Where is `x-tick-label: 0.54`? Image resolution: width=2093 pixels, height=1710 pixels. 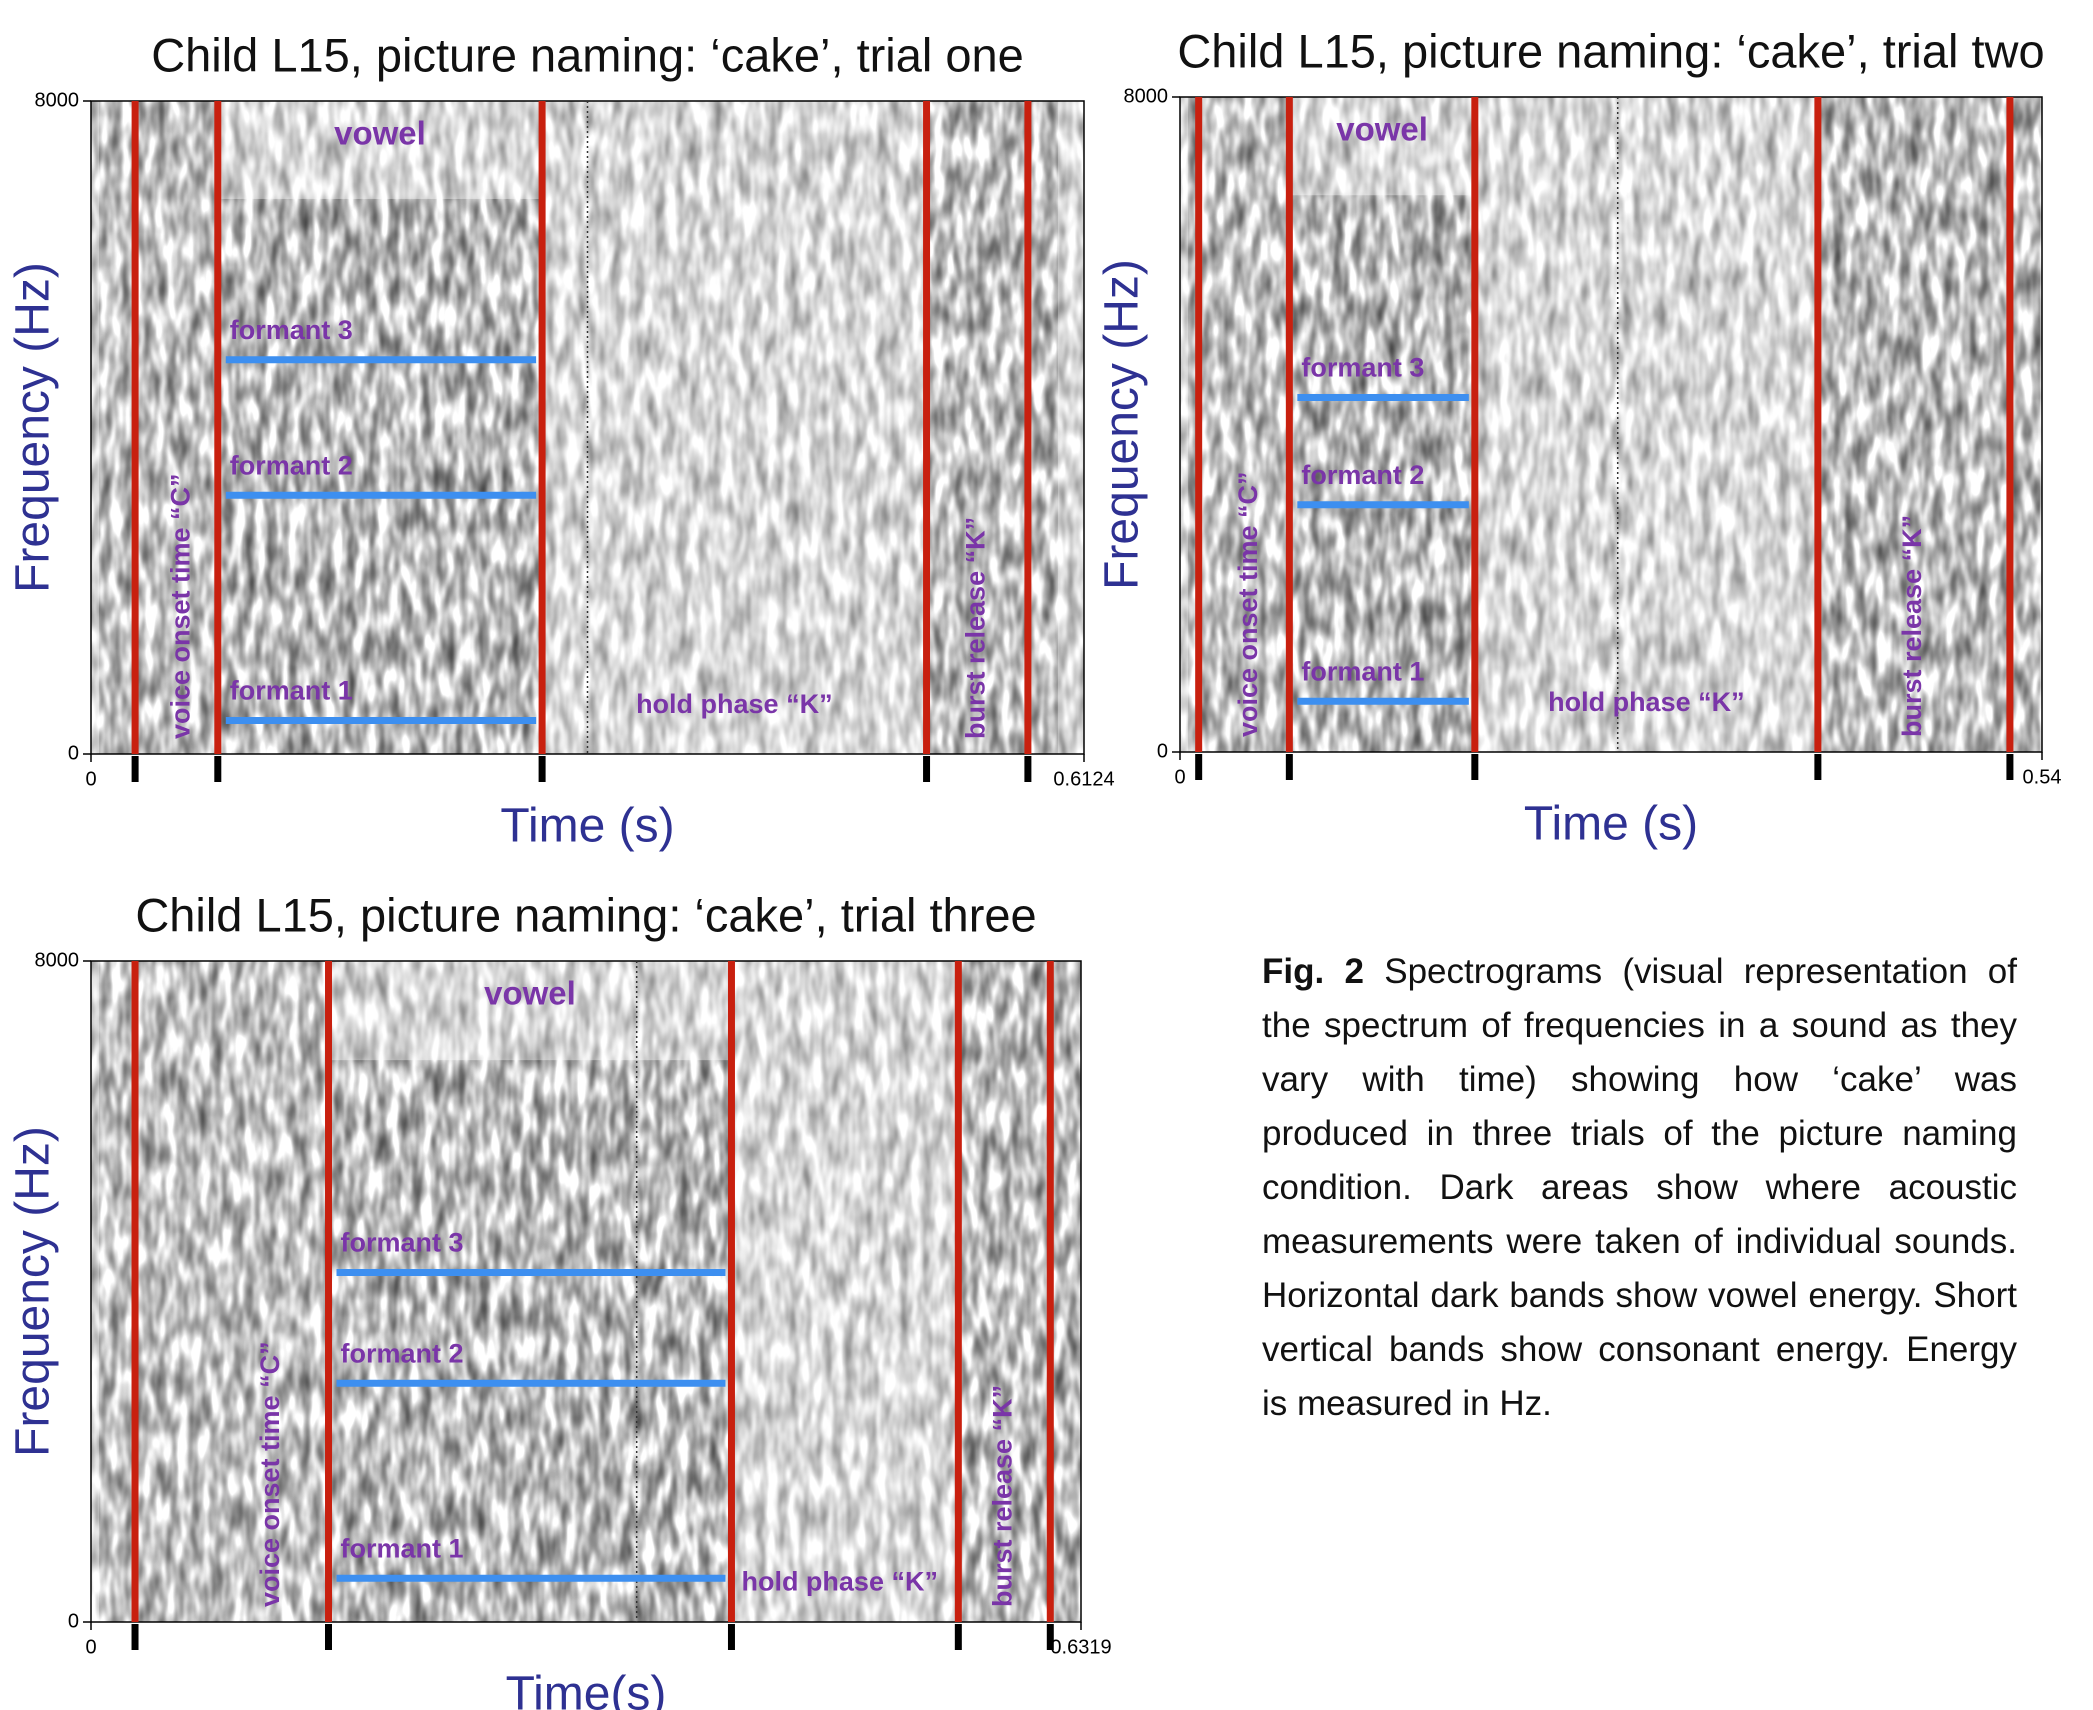
x-tick-label: 0.54 is located at coordinates (2042, 777).